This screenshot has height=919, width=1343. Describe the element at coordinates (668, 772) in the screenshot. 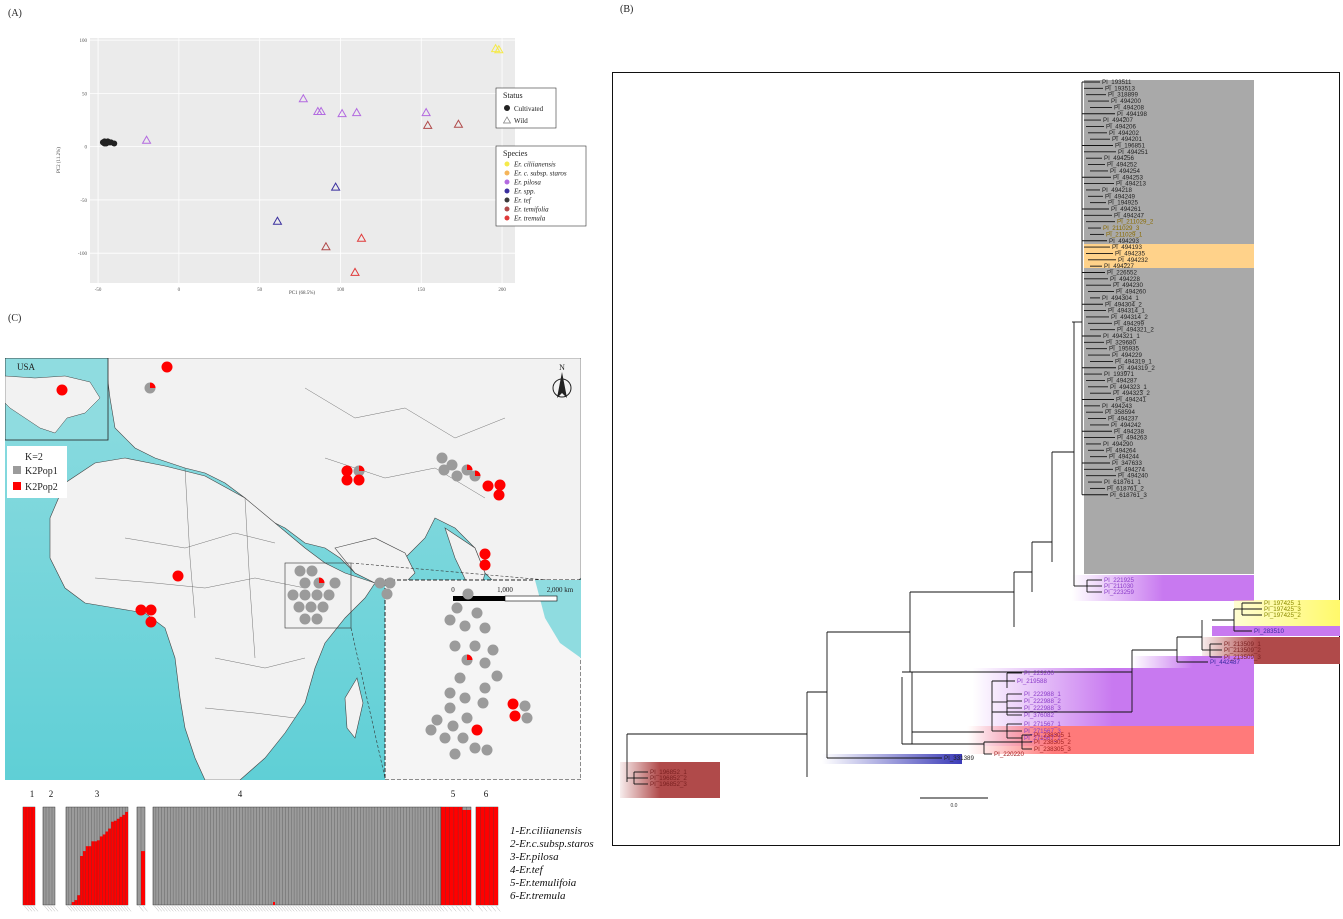

I see `tree-tip-label: PI_196852_1` at that location.